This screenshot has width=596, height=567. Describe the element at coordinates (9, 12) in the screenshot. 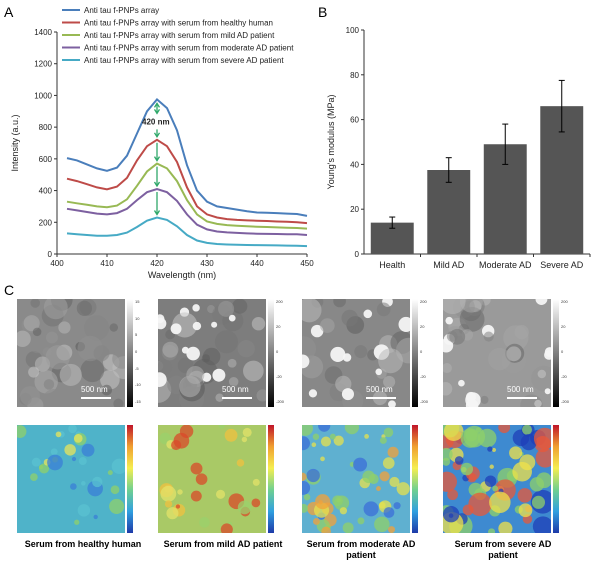

I see `panel-label-a: A` at that location.